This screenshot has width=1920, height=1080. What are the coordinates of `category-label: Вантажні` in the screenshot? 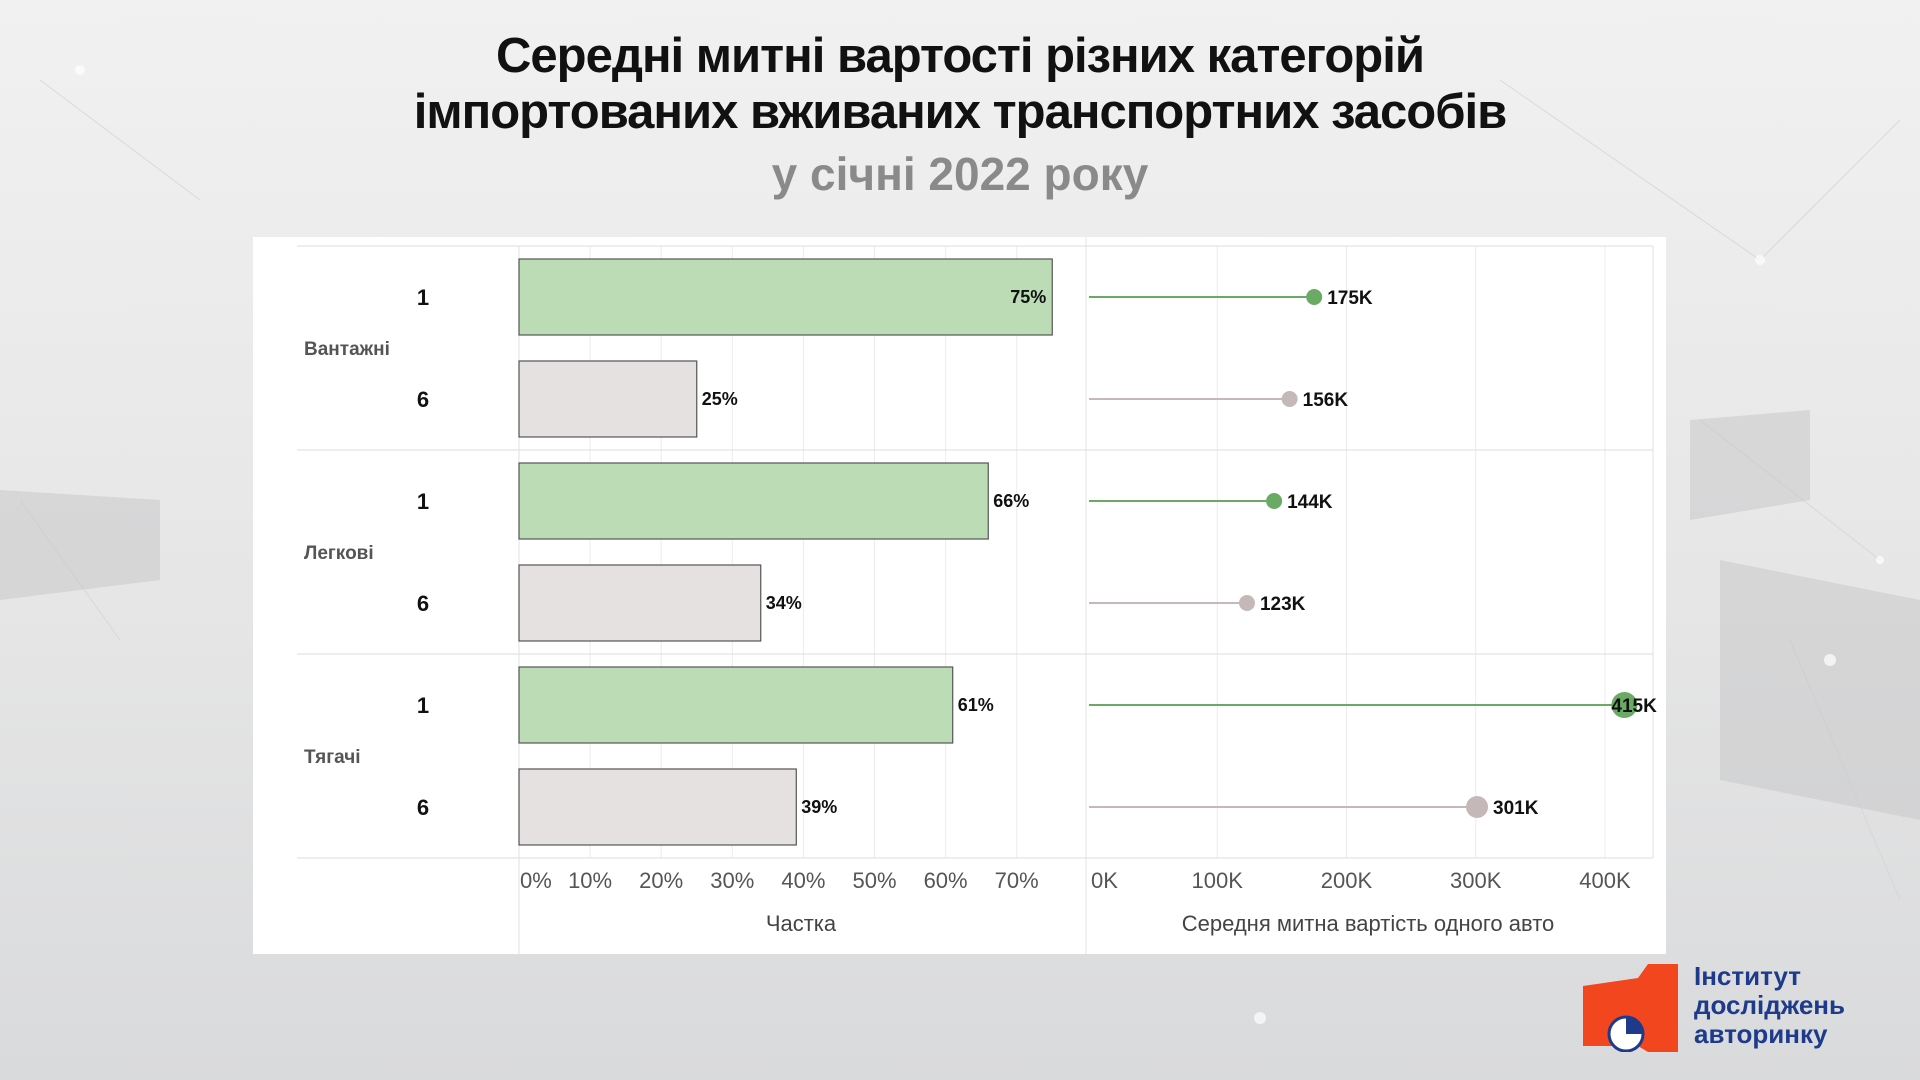 It's located at (347, 349).